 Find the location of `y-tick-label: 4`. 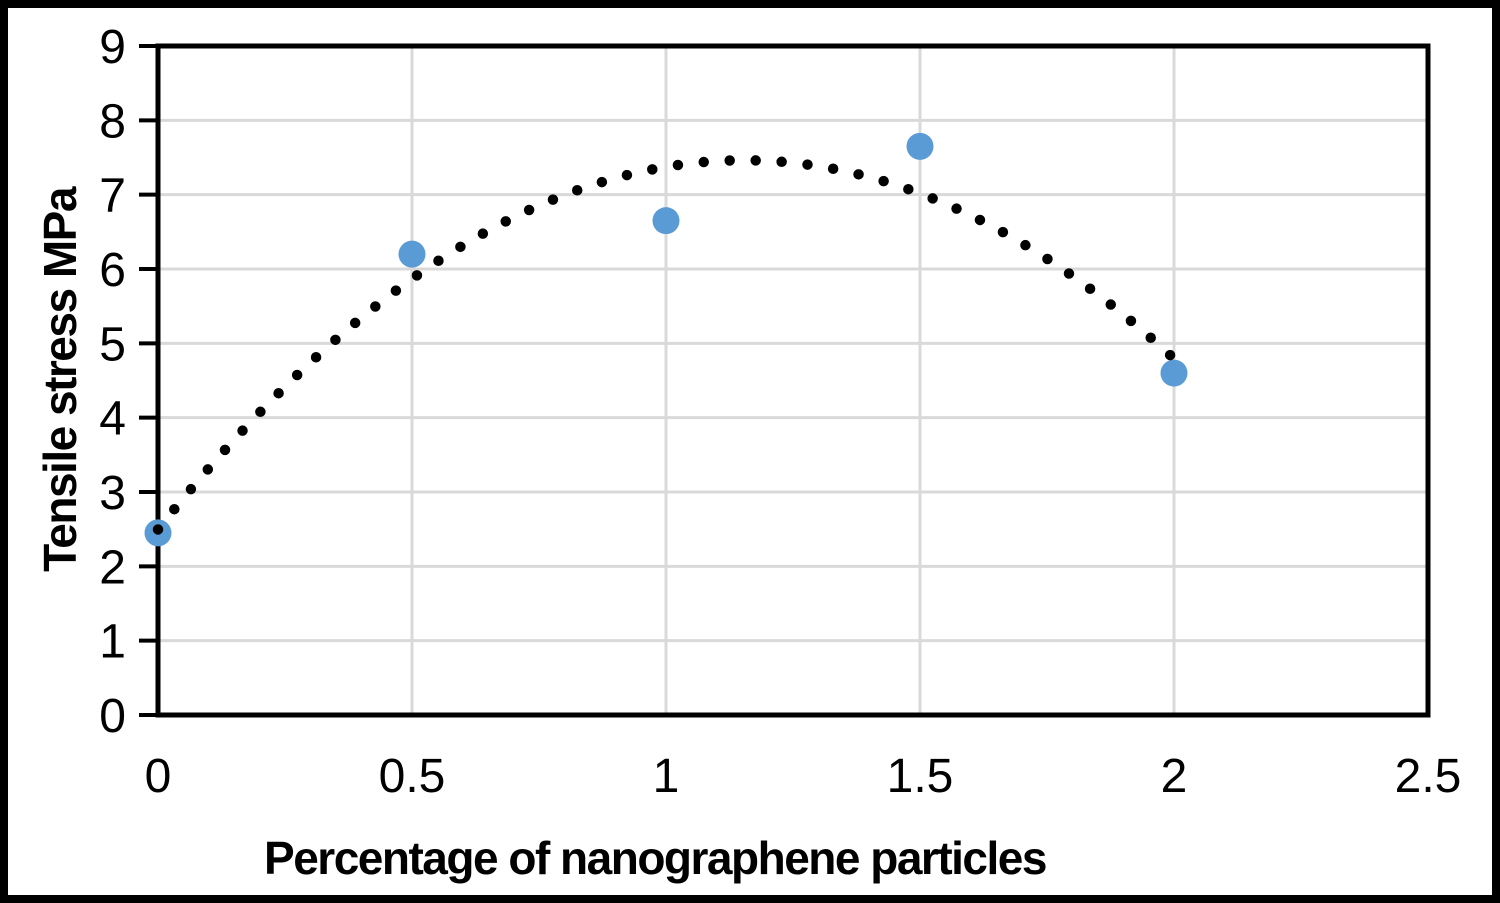

y-tick-label: 4 is located at coordinates (112, 419).